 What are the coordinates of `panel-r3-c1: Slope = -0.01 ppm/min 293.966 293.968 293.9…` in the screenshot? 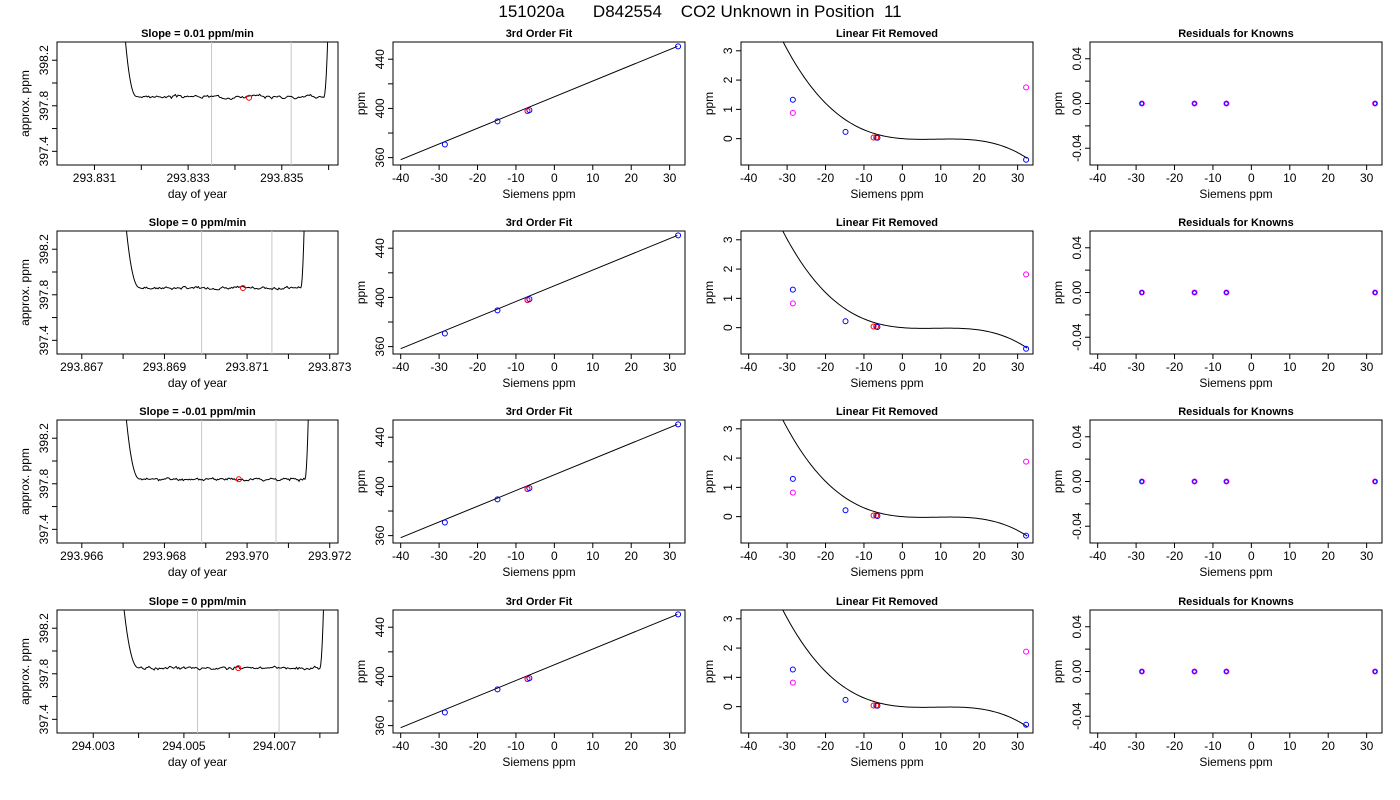 It's located at (185, 492).